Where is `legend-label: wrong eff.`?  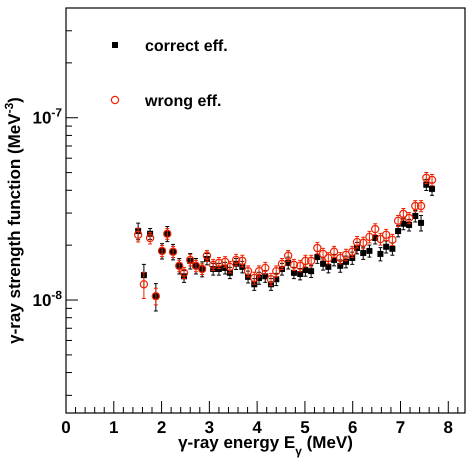 legend-label: wrong eff. is located at coordinates (183, 101).